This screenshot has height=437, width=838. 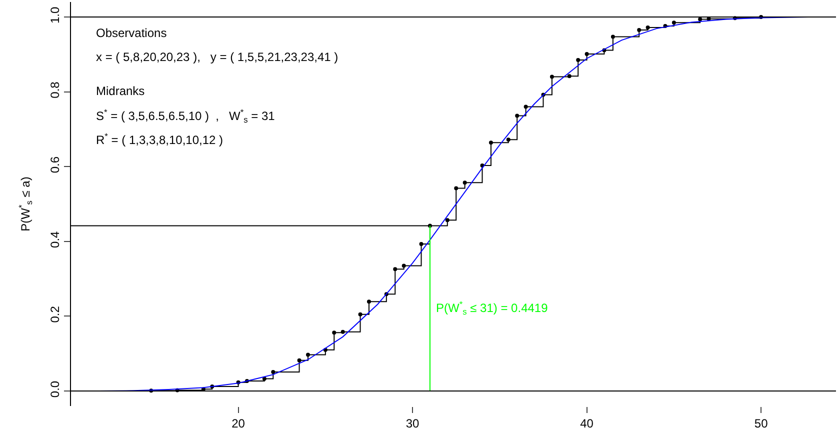 What do you see at coordinates (186, 116) in the screenshot?
I see `annotation: S$^{*}$ = ( 3,5,6.5,6.5,10 ) , W$^{*}$$_{s}$ = 31` at bounding box center [186, 116].